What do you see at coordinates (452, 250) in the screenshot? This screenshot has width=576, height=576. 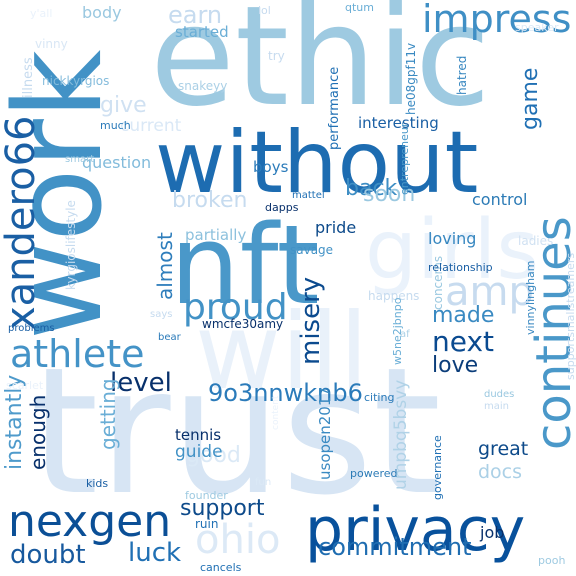 I see `word-girls: girls` at bounding box center [452, 250].